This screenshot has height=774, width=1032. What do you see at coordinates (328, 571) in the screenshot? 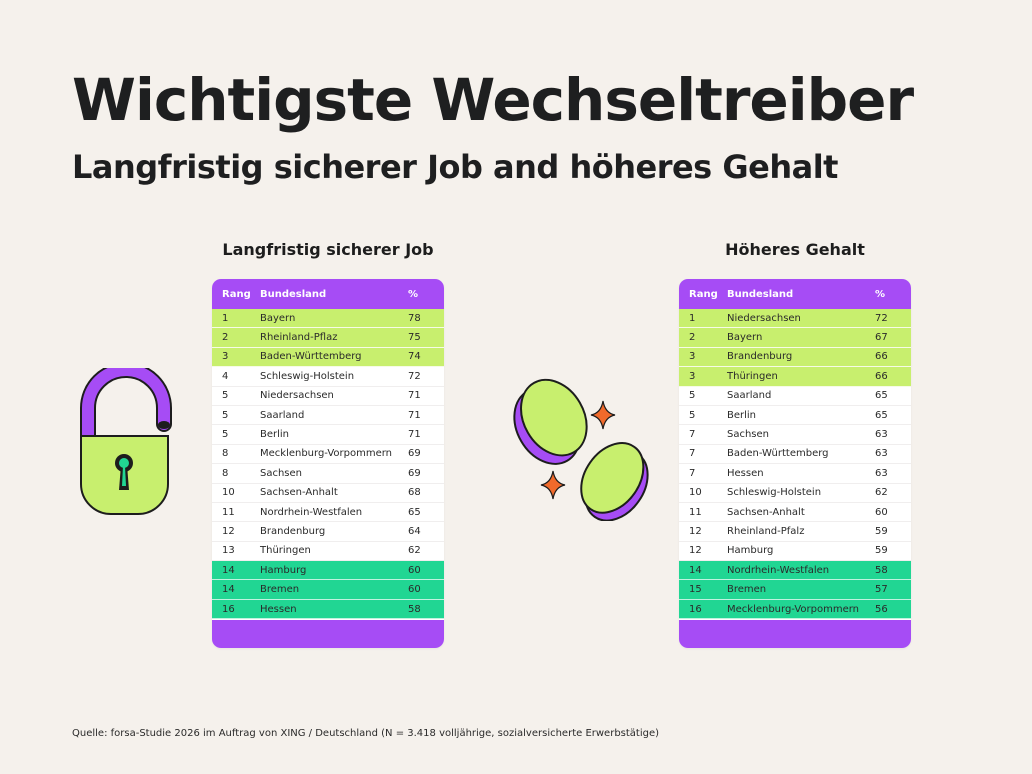
I see `table-row: 14 Hamburg 60` at bounding box center [328, 571].